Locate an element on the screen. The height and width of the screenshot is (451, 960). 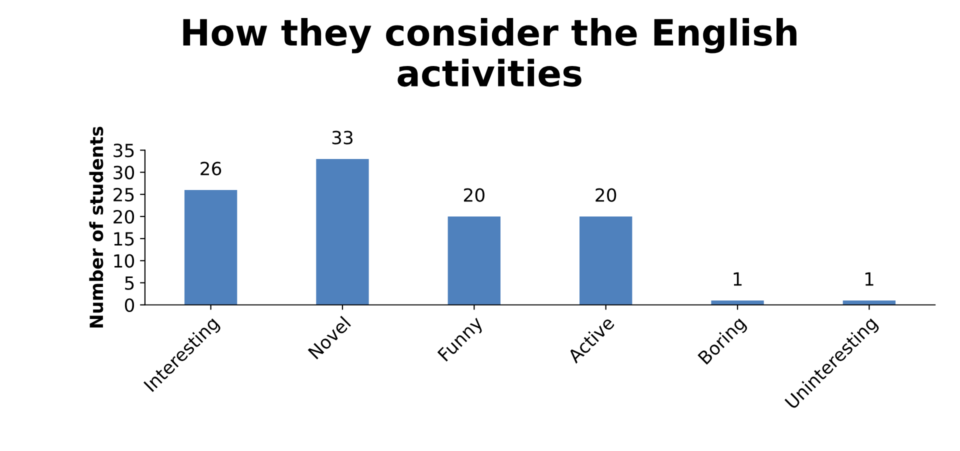
chart-title: How they consider the English activities is located at coordinates (489, 52).